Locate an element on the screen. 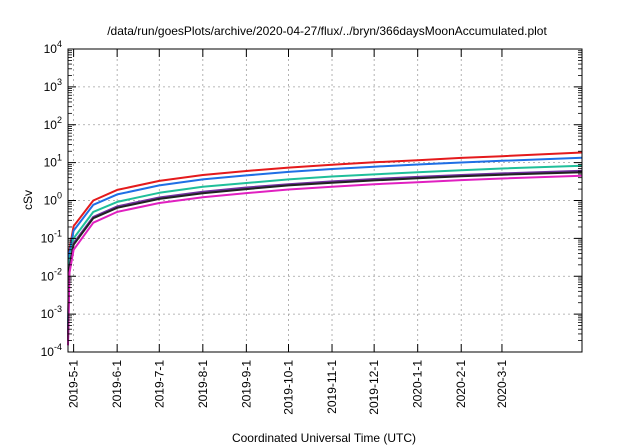 The width and height of the screenshot is (640, 448). x-tick-label: 2019-10-1 is located at coordinates (288, 387).